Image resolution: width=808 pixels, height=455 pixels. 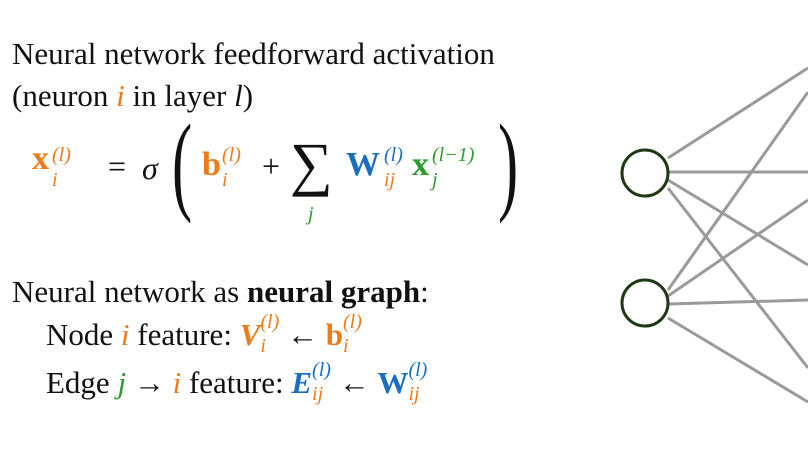 I want to click on eq-W-sub: ij, so click(x=390, y=180).